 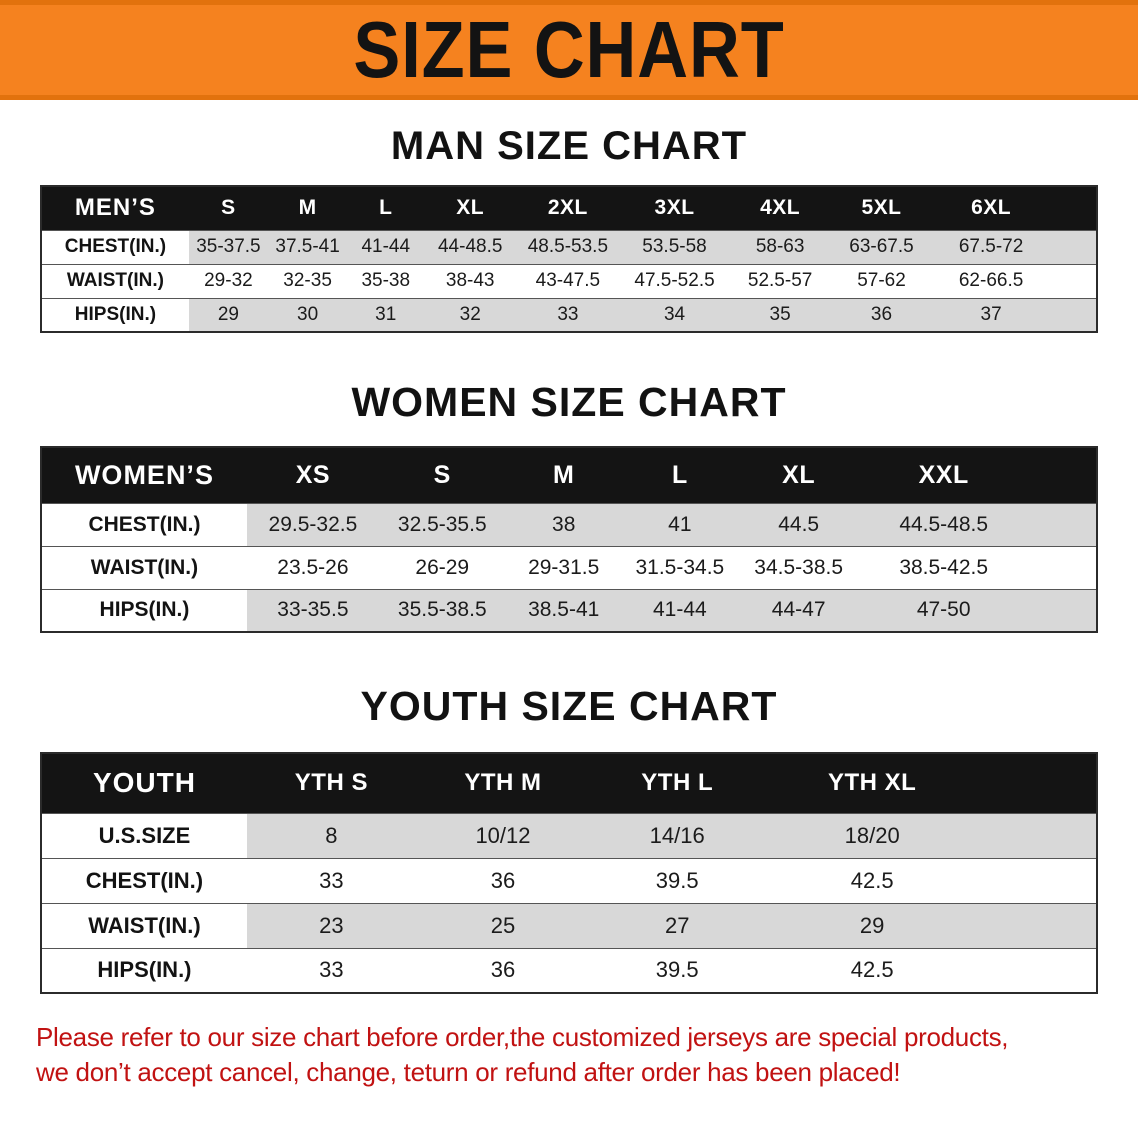 I want to click on column-header: 5XL, so click(x=881, y=208).